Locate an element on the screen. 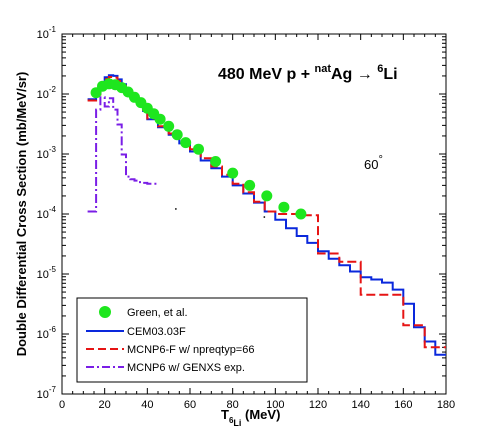  y-tick-exp: -5 is located at coordinates (53, 269).